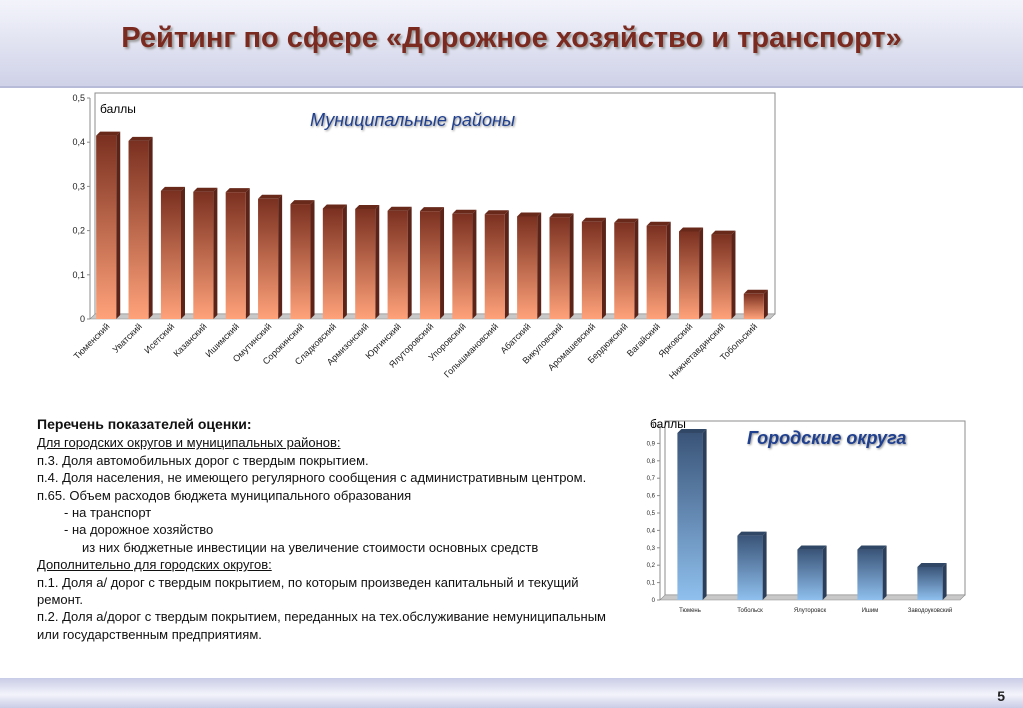 Image resolution: width=1023 pixels, height=708 pixels. I want to click on y-tick-label: 0,5, so click(651, 514).